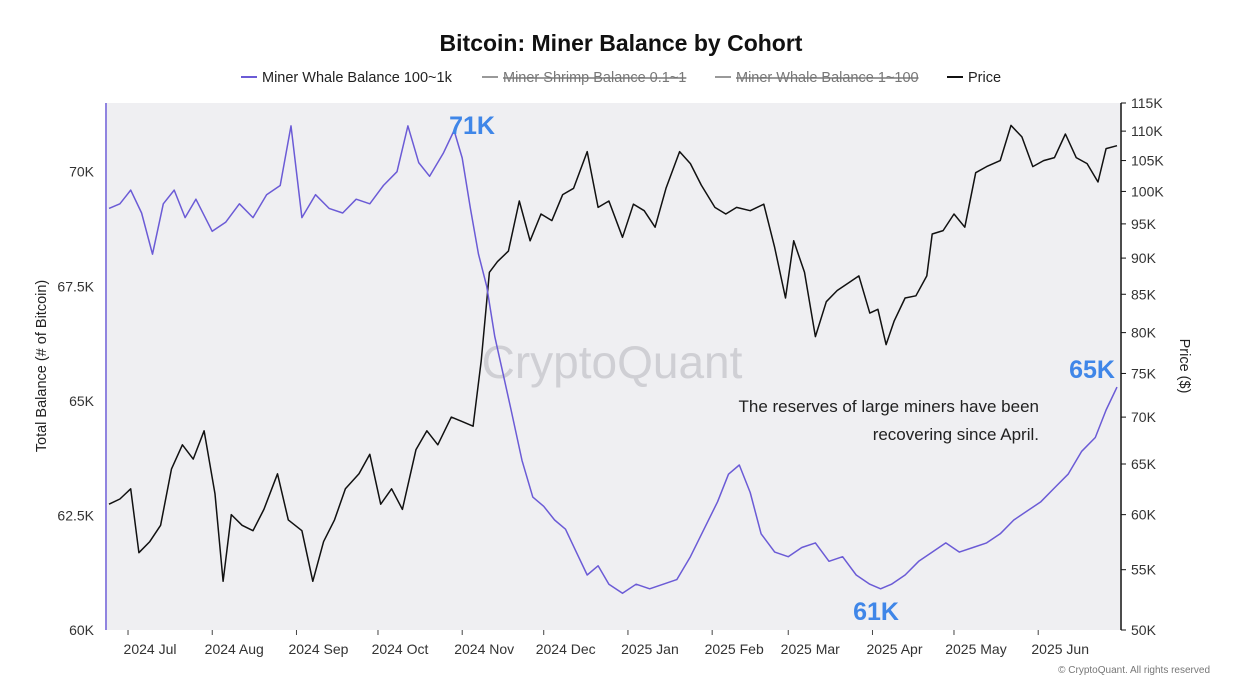 Image resolution: width=1240 pixels, height=676 pixels. I want to click on left-tick-label: 67.5K, so click(75, 286).